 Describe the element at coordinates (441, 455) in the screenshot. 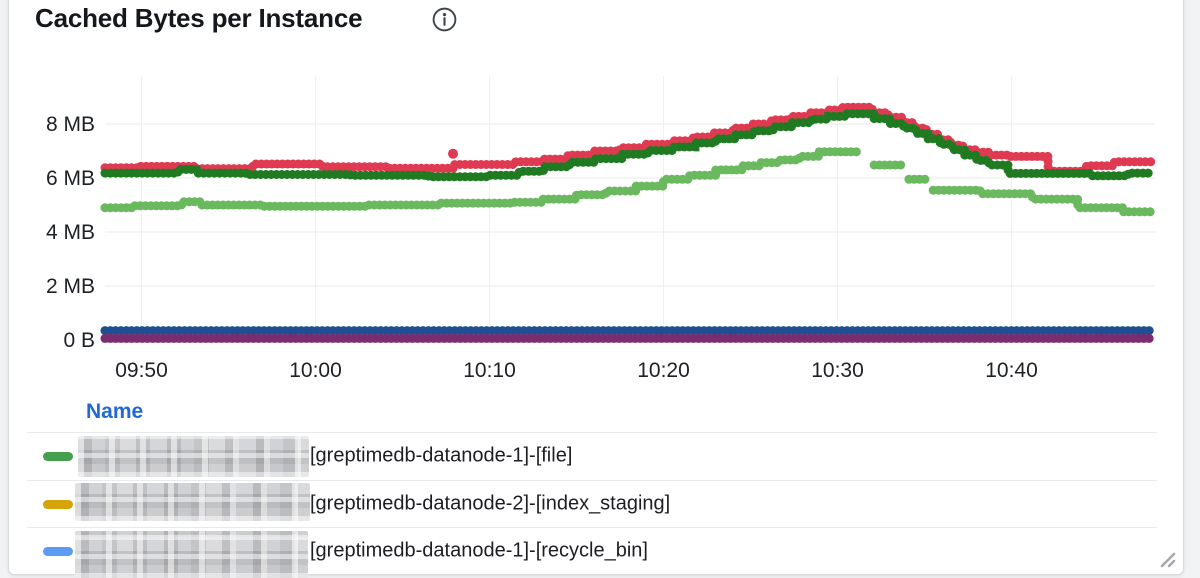

I see `legend-series-name: [greptimedb-datanode-1]-[file]` at that location.